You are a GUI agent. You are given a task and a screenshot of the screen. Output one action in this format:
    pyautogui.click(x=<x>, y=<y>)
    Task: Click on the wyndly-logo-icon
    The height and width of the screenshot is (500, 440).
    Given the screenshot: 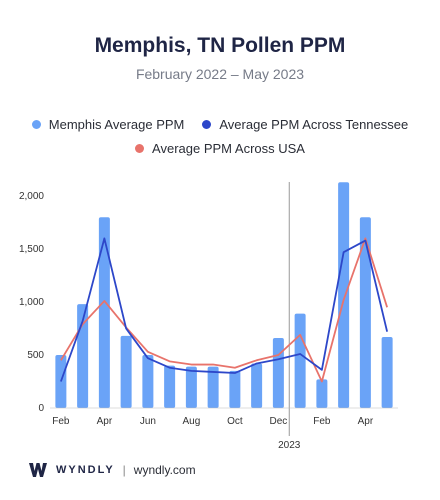 What is the action you would take?
    pyautogui.click(x=38, y=470)
    